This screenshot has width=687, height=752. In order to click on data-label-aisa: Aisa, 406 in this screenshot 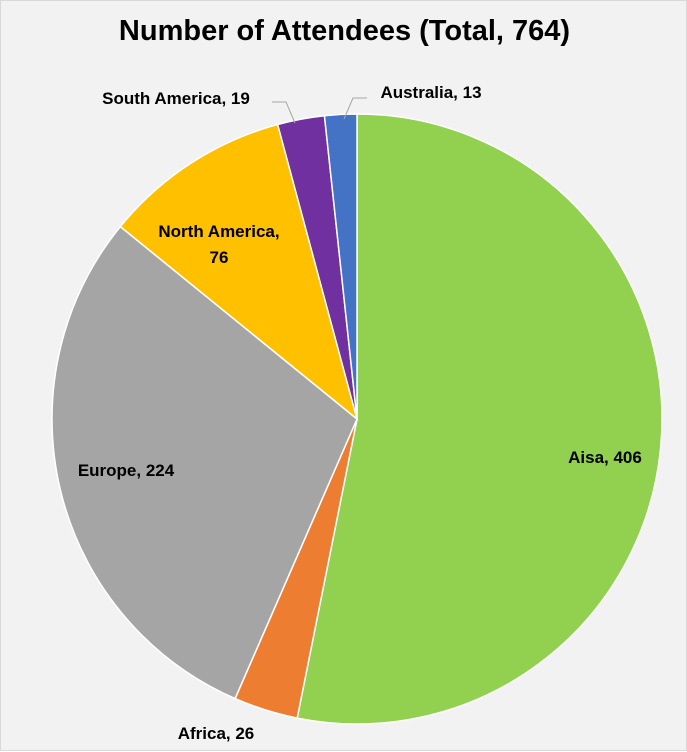, I will do `click(605, 457)`.